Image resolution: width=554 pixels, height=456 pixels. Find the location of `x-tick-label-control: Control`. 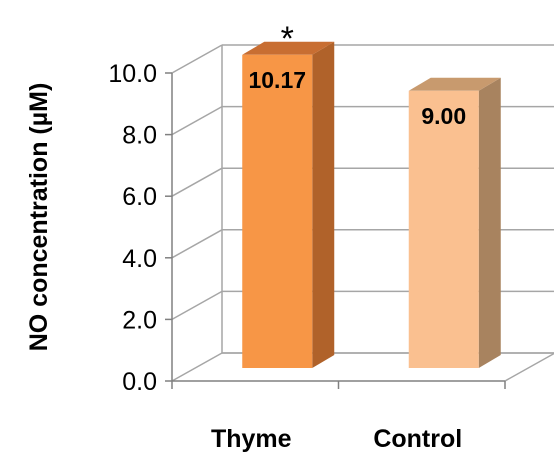

x-tick-label-control: Control is located at coordinates (417, 439).